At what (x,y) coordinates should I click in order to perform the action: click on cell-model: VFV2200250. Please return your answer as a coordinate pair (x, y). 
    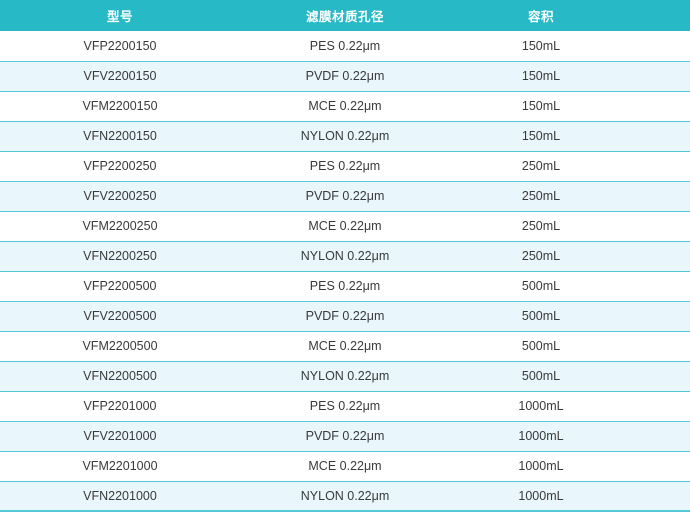
    Looking at the image, I should click on (120, 196).